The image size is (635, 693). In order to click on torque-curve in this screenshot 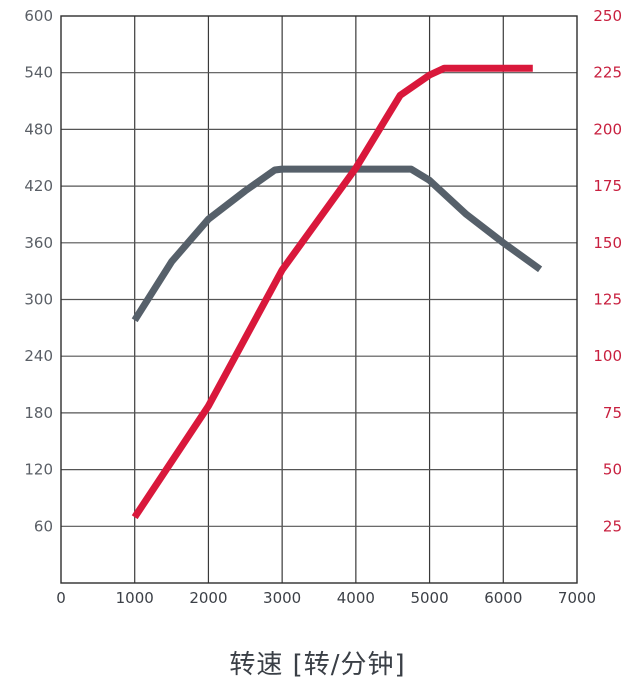, I will do `click(337, 244)`.